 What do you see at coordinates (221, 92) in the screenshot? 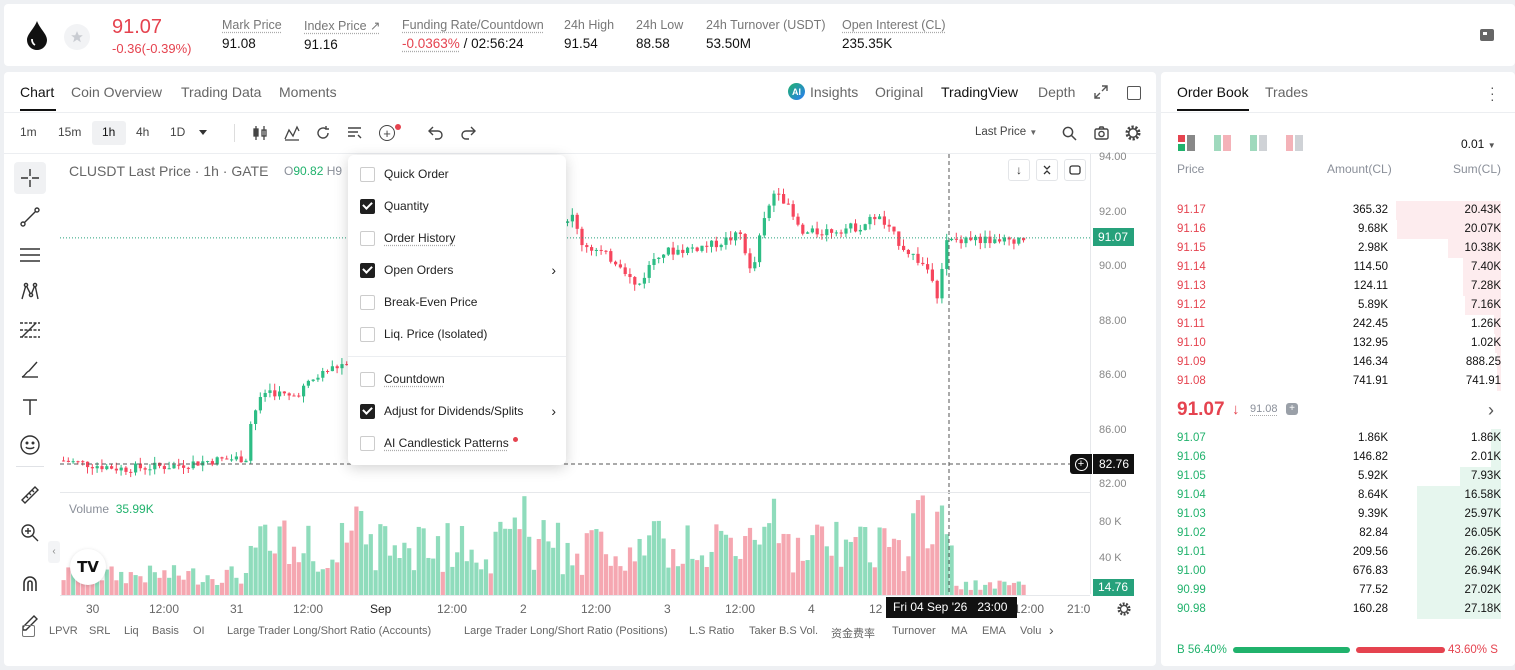
I see `tab-trading-data: Trading Data` at bounding box center [221, 92].